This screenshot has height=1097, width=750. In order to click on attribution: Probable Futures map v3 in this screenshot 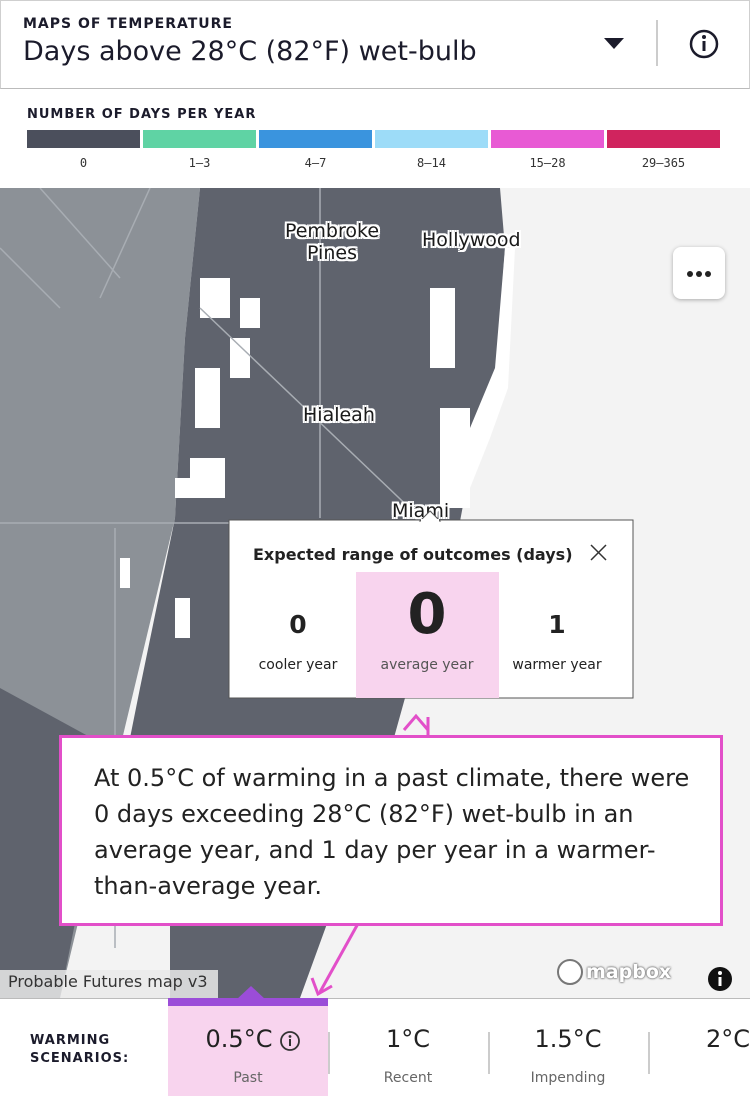, I will do `click(108, 981)`.